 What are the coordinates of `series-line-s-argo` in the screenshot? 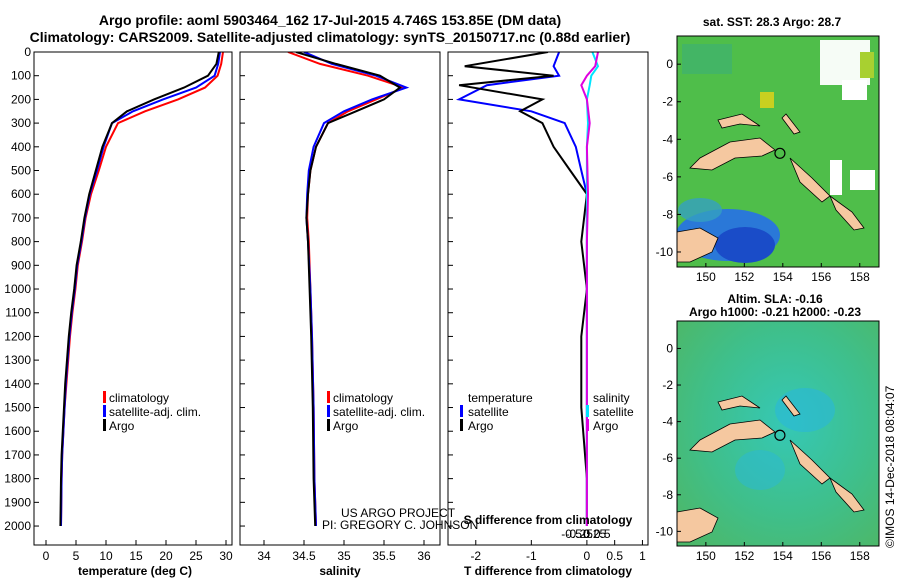 It's located at (589, 289).